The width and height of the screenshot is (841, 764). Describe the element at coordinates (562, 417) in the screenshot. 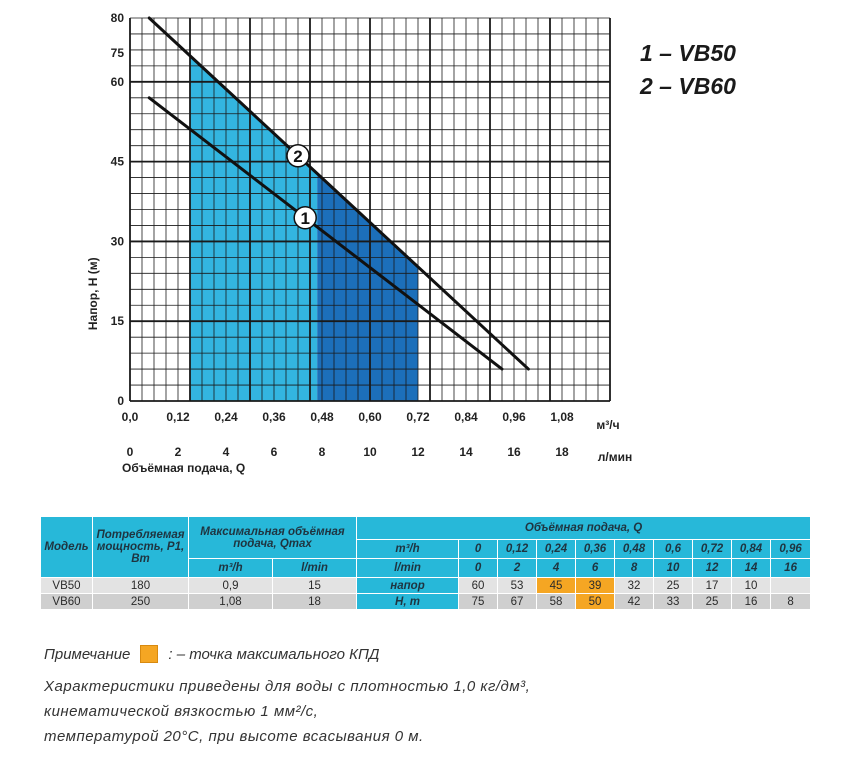

I see `x-tick-label-m3h: 1,08` at that location.